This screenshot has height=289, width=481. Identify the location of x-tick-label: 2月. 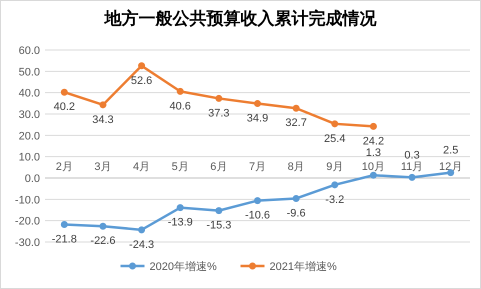
(64, 167).